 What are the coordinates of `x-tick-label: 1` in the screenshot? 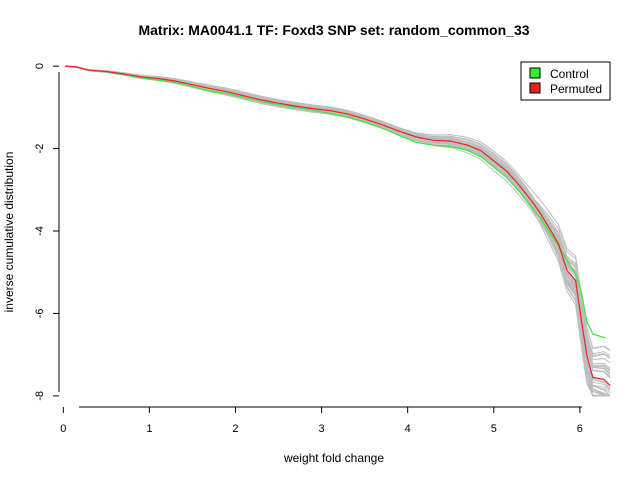 It's located at (149, 429).